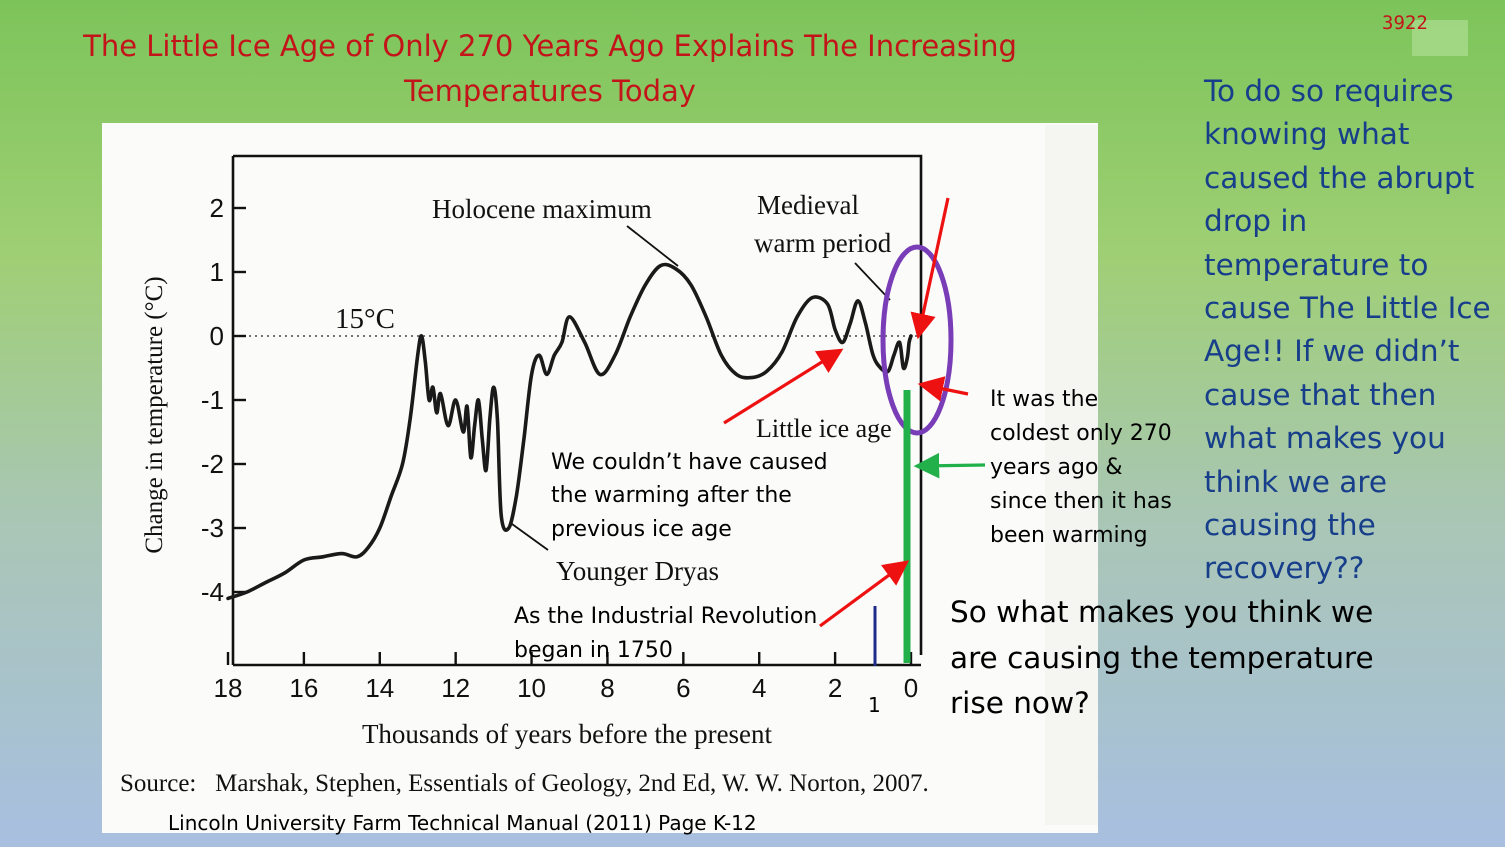  I want to click on question-line: So what makes you think we, so click(1162, 612).